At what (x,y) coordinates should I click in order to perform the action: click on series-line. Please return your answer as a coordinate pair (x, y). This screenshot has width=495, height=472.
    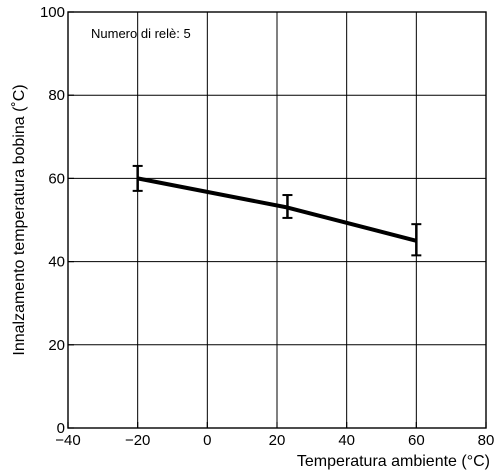
    Looking at the image, I should click on (277, 209).